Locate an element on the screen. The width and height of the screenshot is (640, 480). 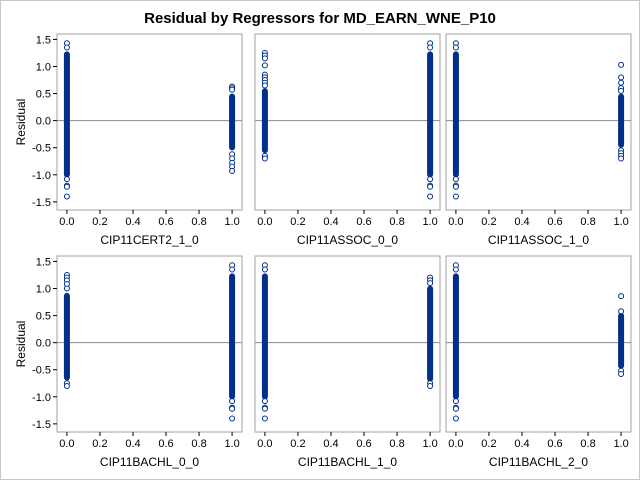
x-axis-label: CIP11ASSOC_0_0 is located at coordinates (347, 240).